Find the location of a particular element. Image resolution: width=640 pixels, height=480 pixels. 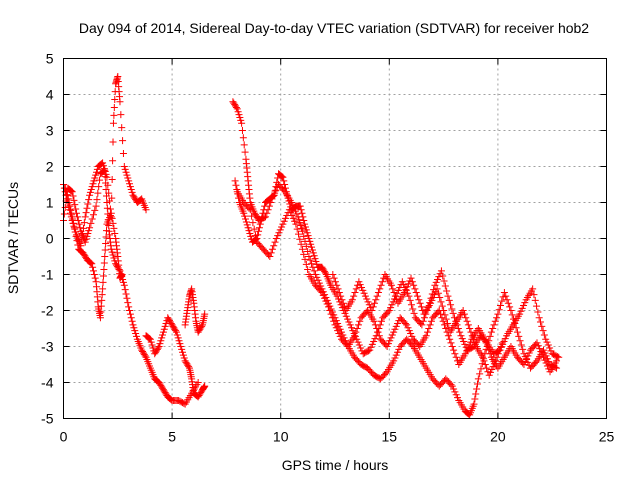

y-tick-labels: -5 -4 -3 -2 -1 0 1 2 3 4 5 is located at coordinates (47, 239).